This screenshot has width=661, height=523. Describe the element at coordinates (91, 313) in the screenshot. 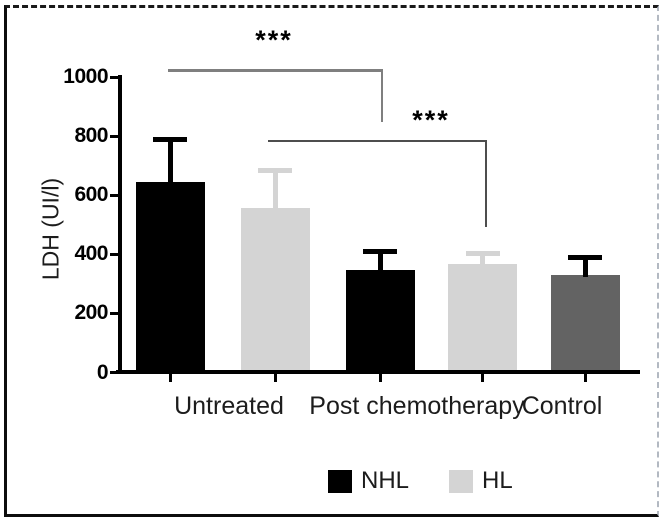

I see `y-axis-tick-label: 200` at that location.